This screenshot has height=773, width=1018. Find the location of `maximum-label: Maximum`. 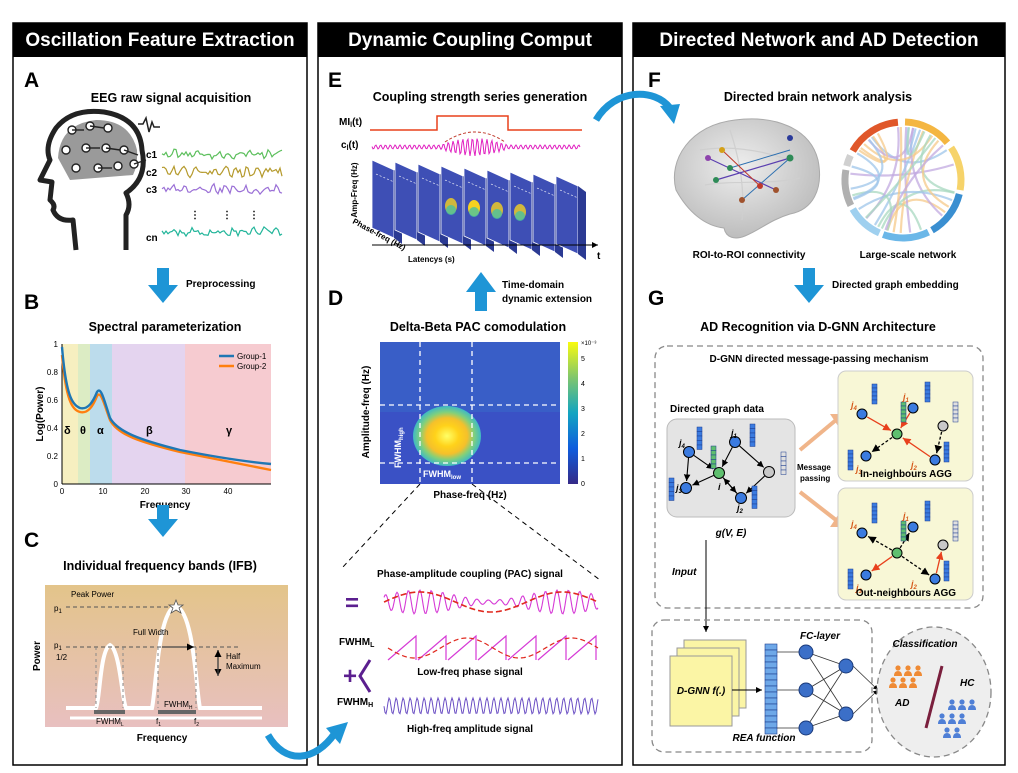

maximum-label: Maximum is located at coordinates (243, 666).